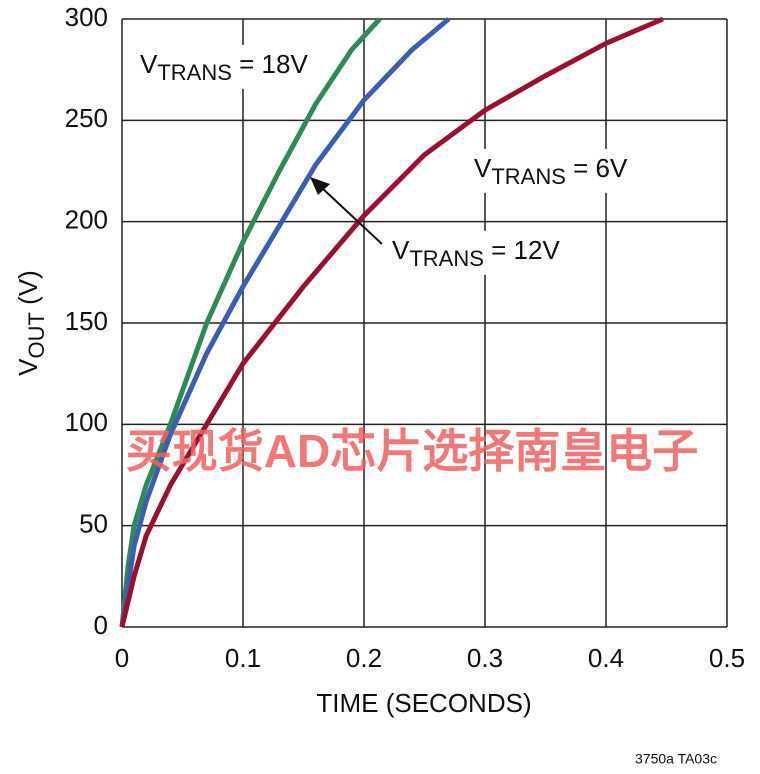  What do you see at coordinates (243, 658) in the screenshot?
I see `x-tick-label: 0.1` at bounding box center [243, 658].